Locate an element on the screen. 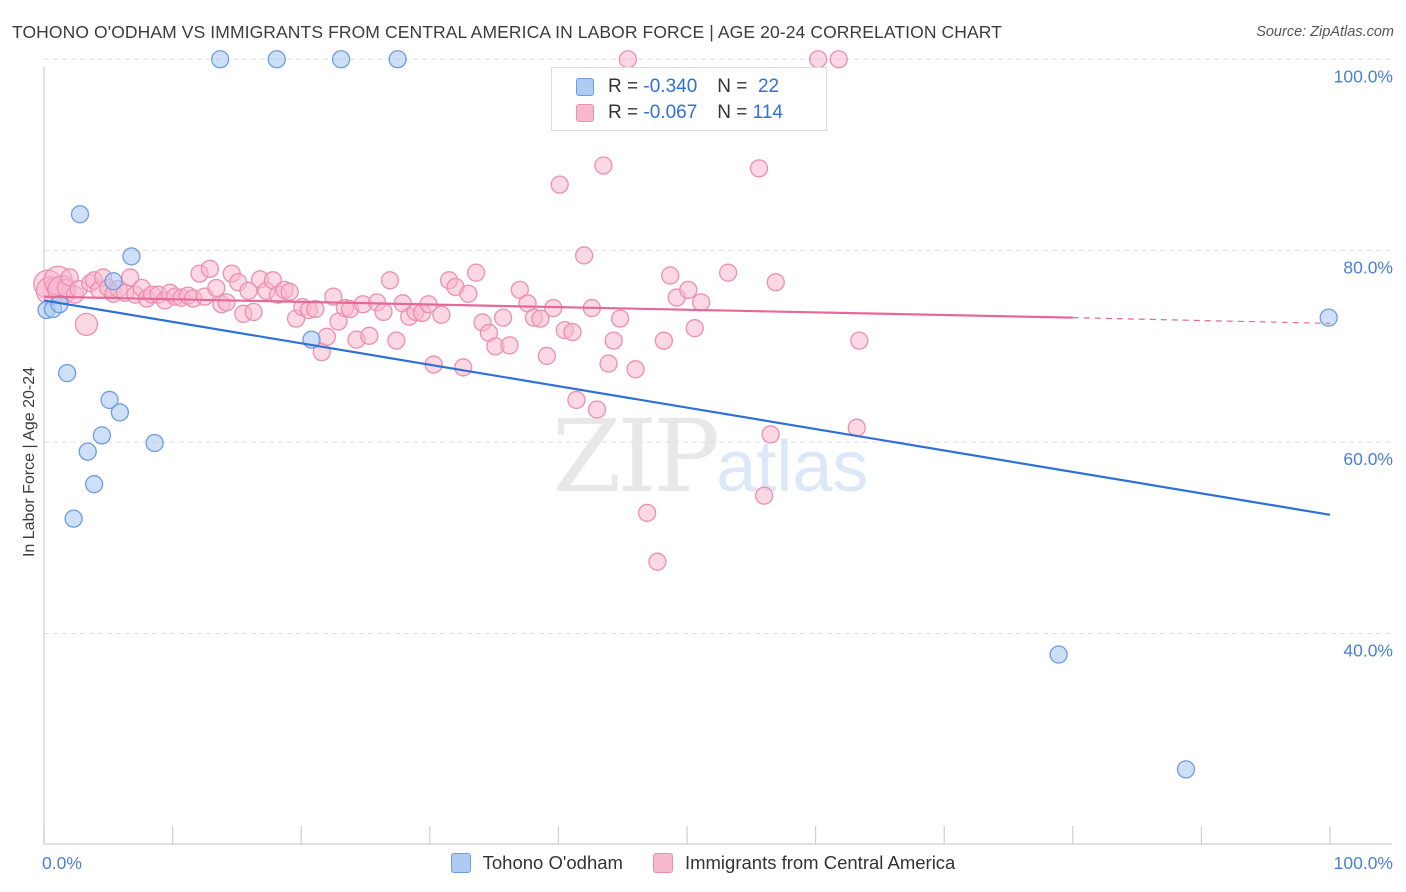  watermark: ZIPatlas is located at coordinates (710, 456).